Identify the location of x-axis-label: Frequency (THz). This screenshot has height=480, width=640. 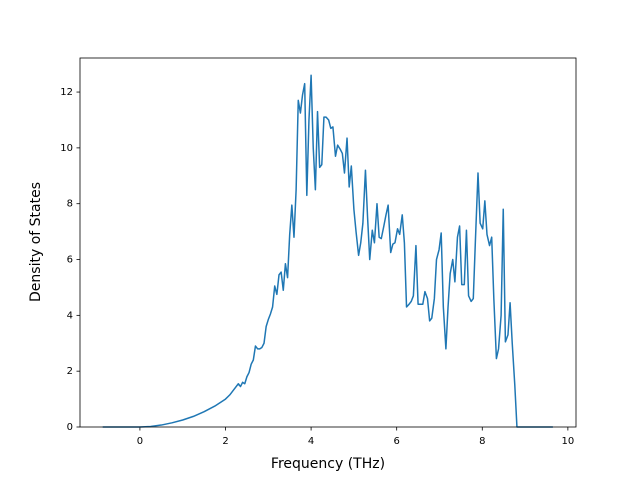
(328, 464).